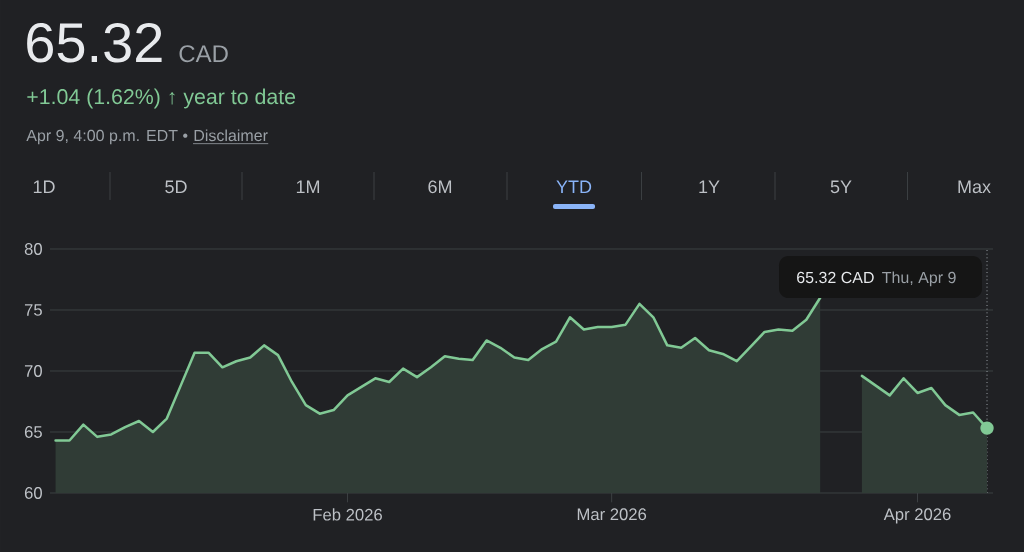 The height and width of the screenshot is (552, 1024). I want to click on text: YTD, so click(574, 186).